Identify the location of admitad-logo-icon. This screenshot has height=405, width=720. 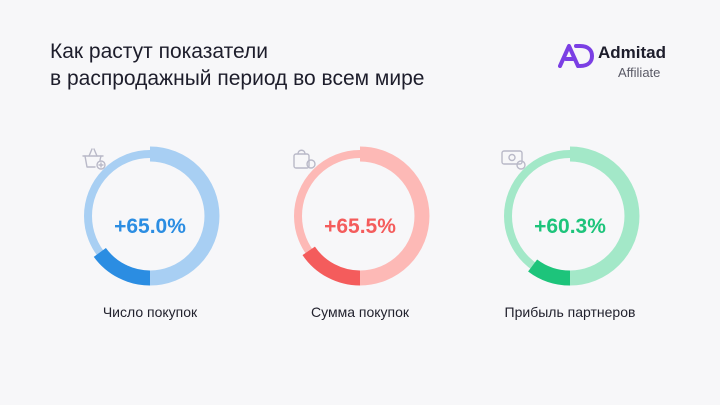
(576, 56).